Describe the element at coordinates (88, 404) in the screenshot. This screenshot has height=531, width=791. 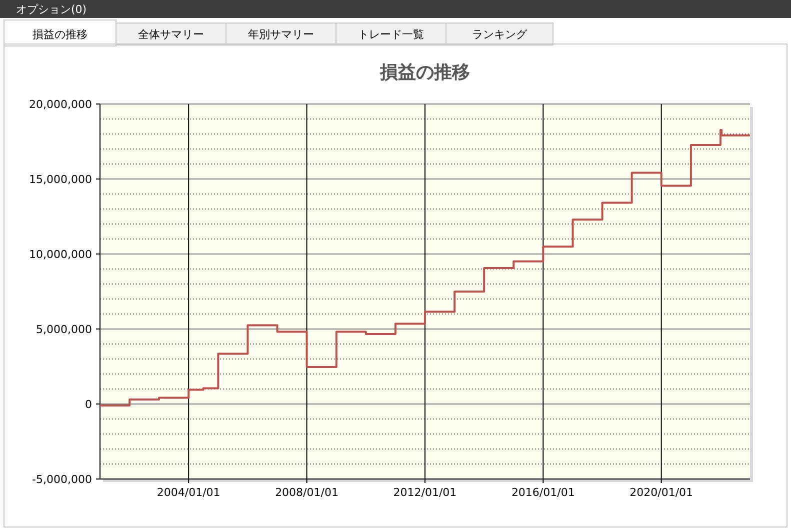
I see `y-tick-label: 0` at that location.